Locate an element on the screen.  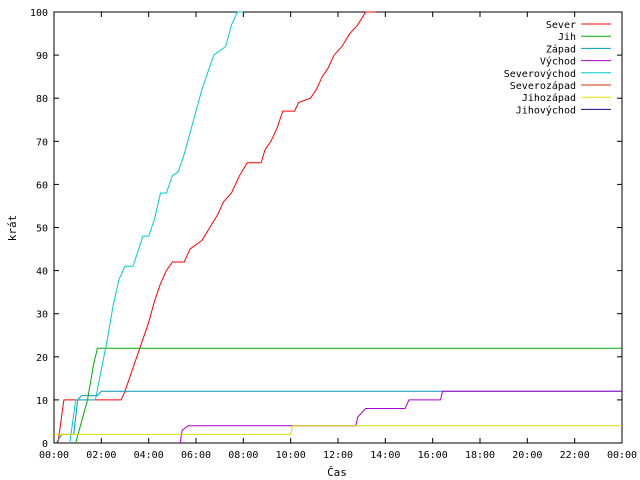
y-tick-label: 0 is located at coordinates (45, 444).